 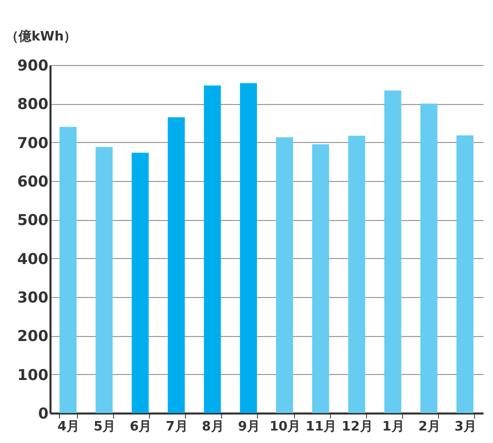 I want to click on x-tick-label: 2月, so click(x=429, y=427).